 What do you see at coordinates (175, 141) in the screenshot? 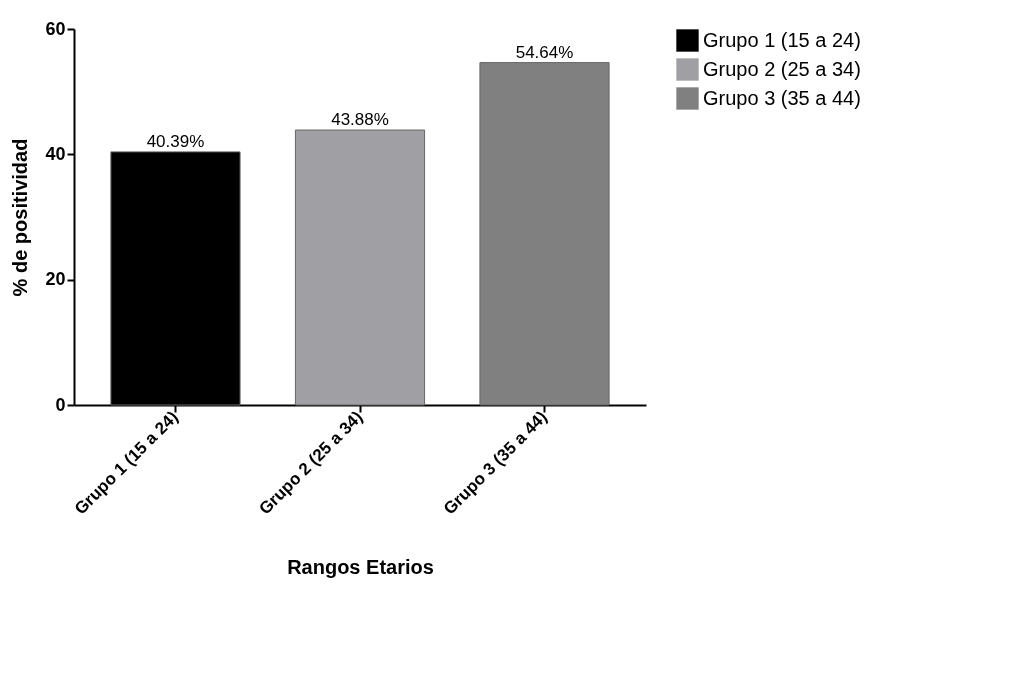
I see `data-label: 40.39%` at bounding box center [175, 141].